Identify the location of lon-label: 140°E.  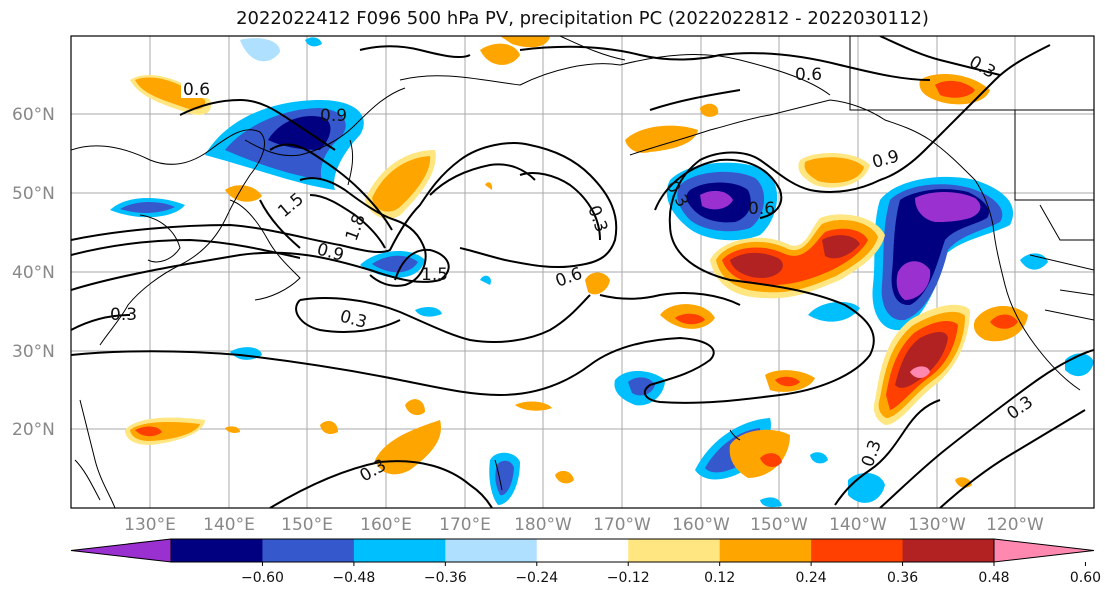
(229, 525).